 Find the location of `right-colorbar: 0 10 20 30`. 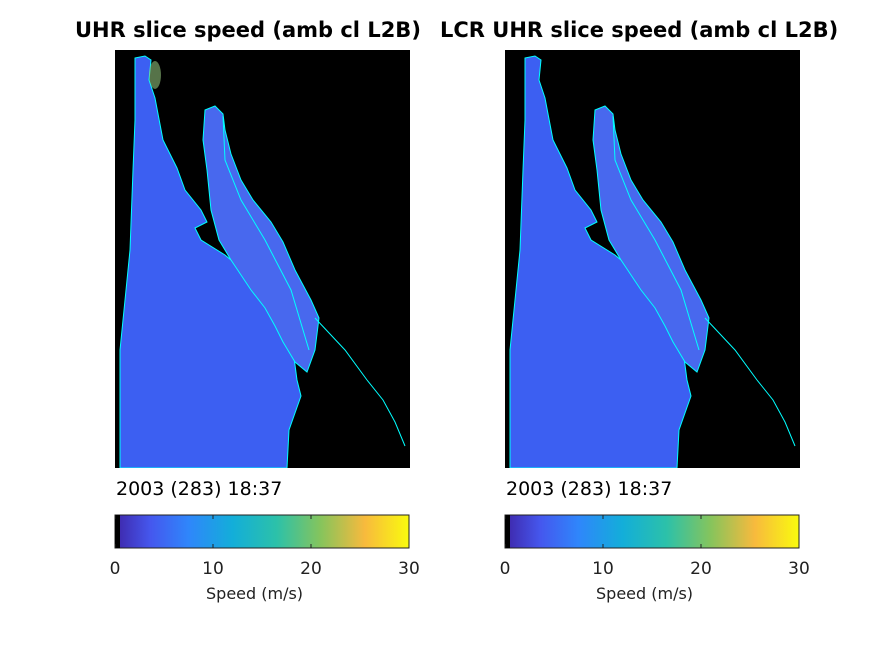

right-colorbar: 0 10 20 30 is located at coordinates (655, 546).